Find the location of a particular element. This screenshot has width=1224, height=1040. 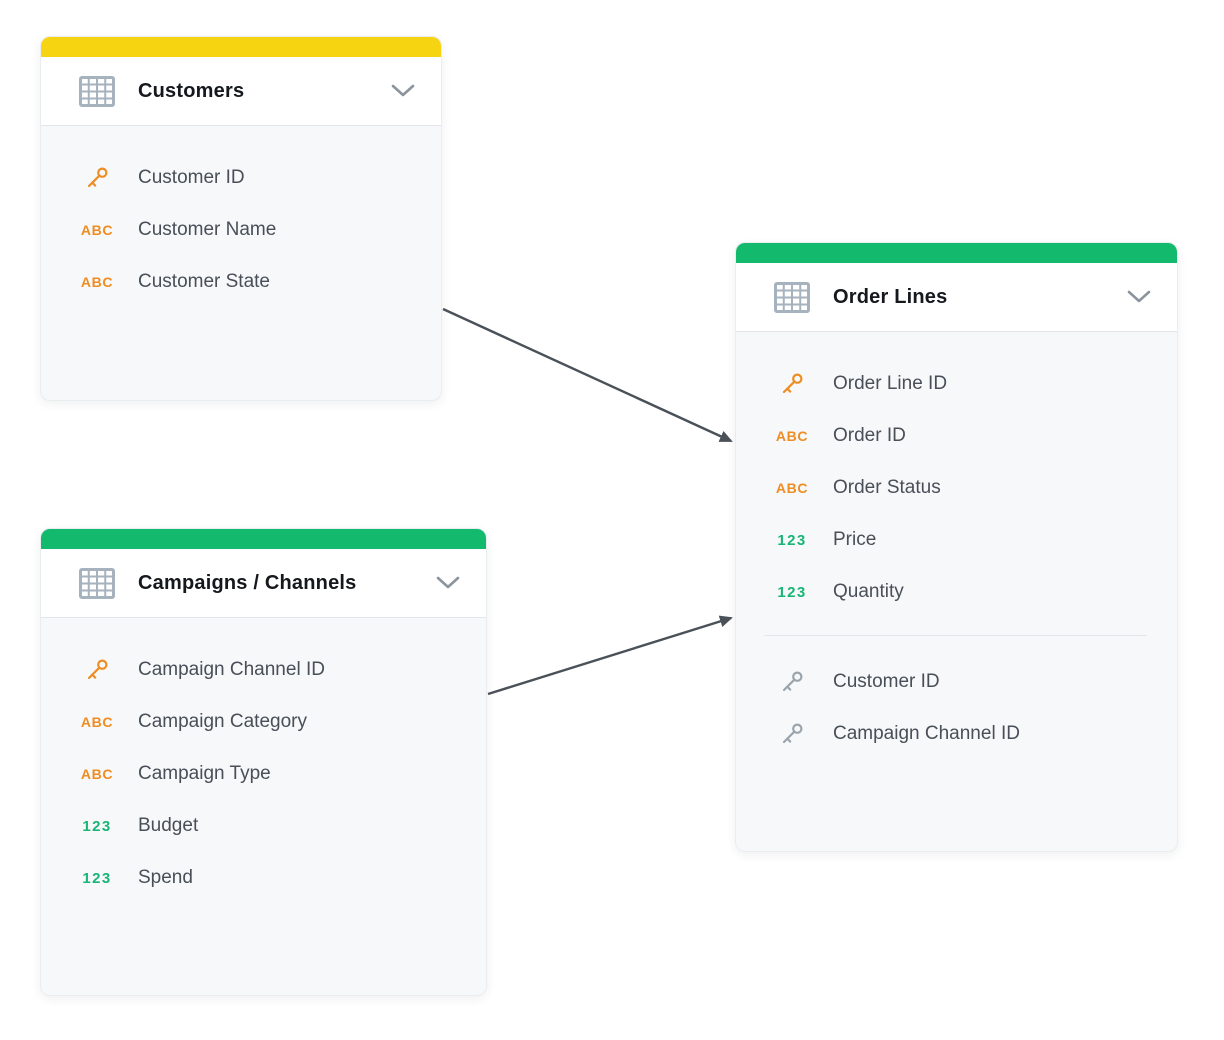

field-customer-id: Customer ID is located at coordinates (241, 178).